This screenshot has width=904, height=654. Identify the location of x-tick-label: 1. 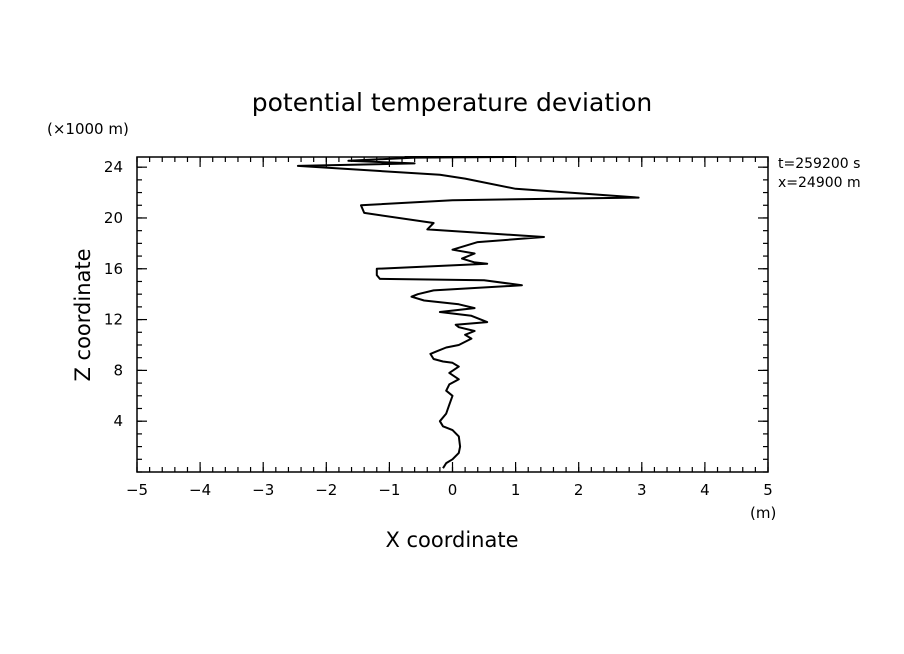
(516, 490).